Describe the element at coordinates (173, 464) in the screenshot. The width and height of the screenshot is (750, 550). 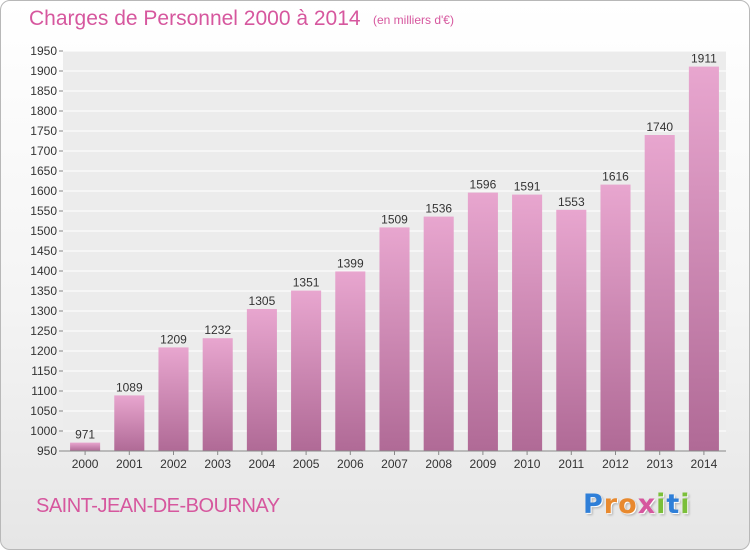
I see `x-tick-label-2002: 2002` at that location.